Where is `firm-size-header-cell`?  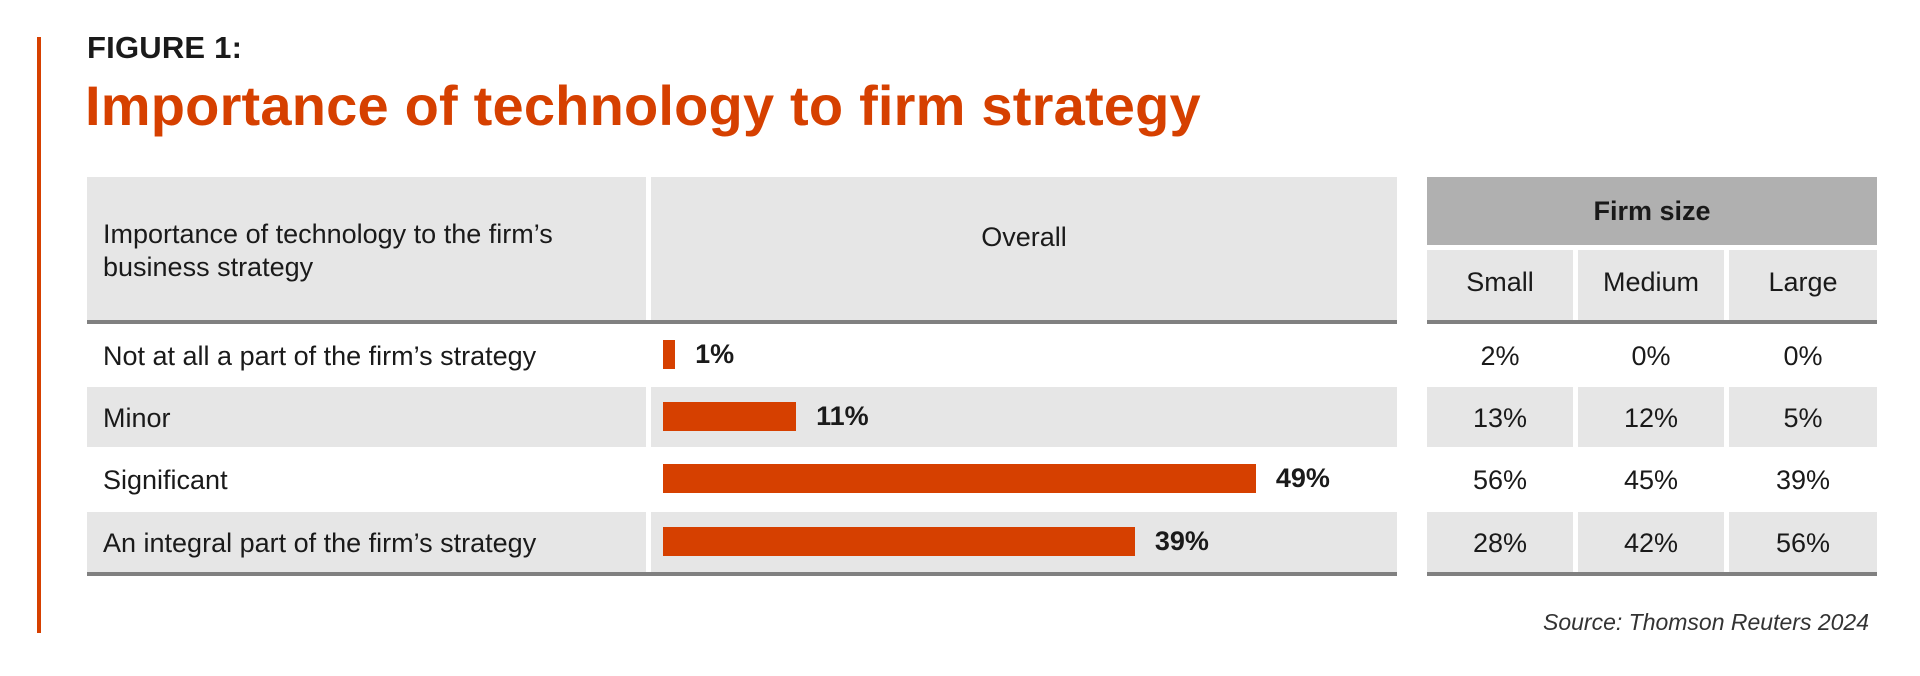
firm-size-header-cell is located at coordinates (1652, 211).